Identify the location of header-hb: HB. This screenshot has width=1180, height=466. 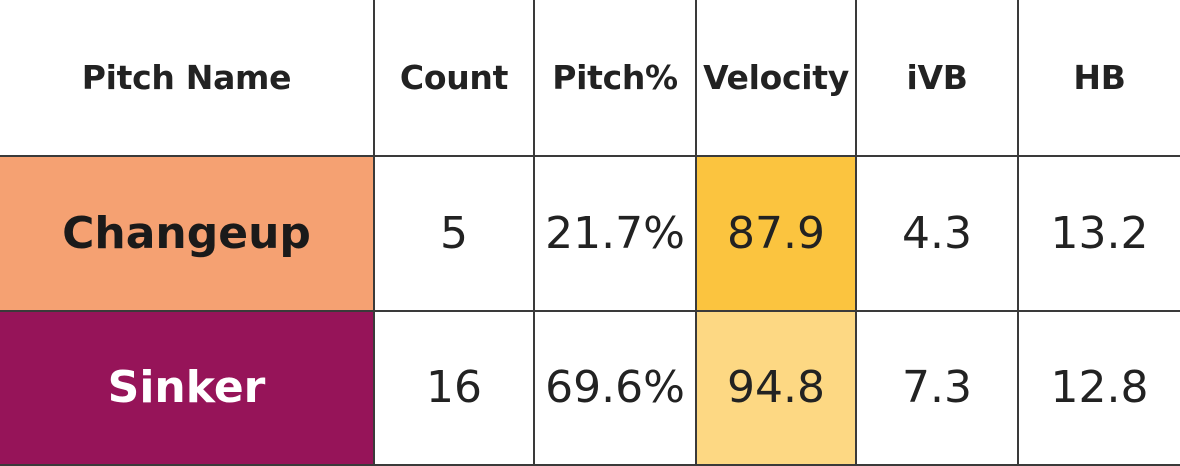
(1098, 78).